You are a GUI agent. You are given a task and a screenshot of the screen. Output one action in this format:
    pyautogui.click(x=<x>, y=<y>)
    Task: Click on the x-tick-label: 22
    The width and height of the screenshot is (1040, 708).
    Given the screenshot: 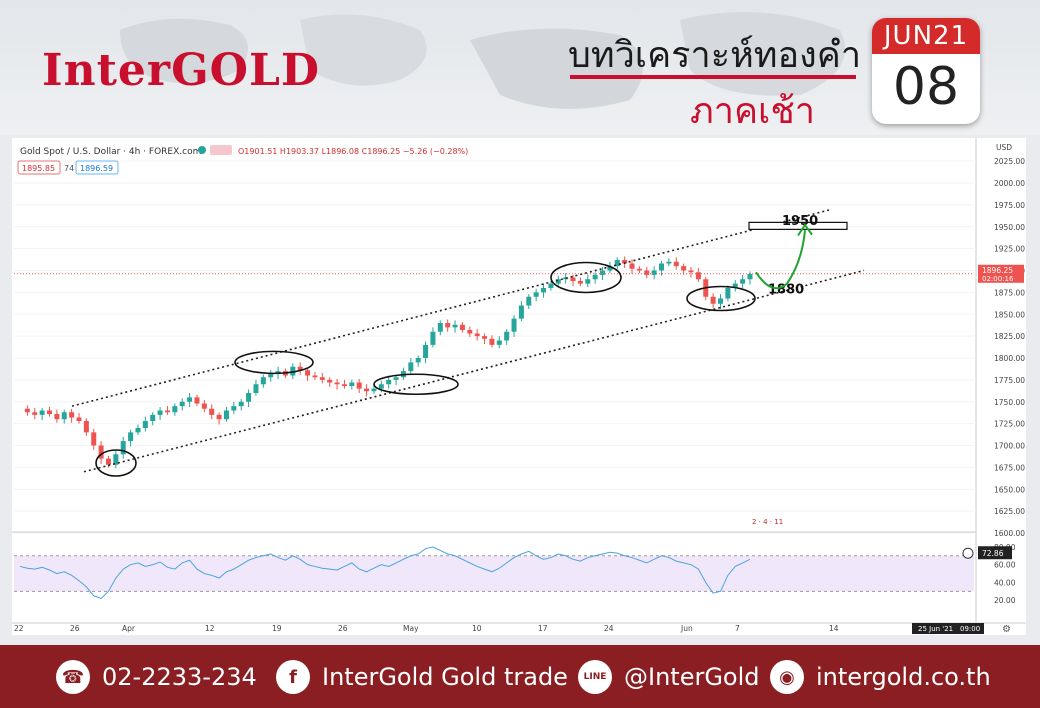 What is the action you would take?
    pyautogui.click(x=19, y=628)
    